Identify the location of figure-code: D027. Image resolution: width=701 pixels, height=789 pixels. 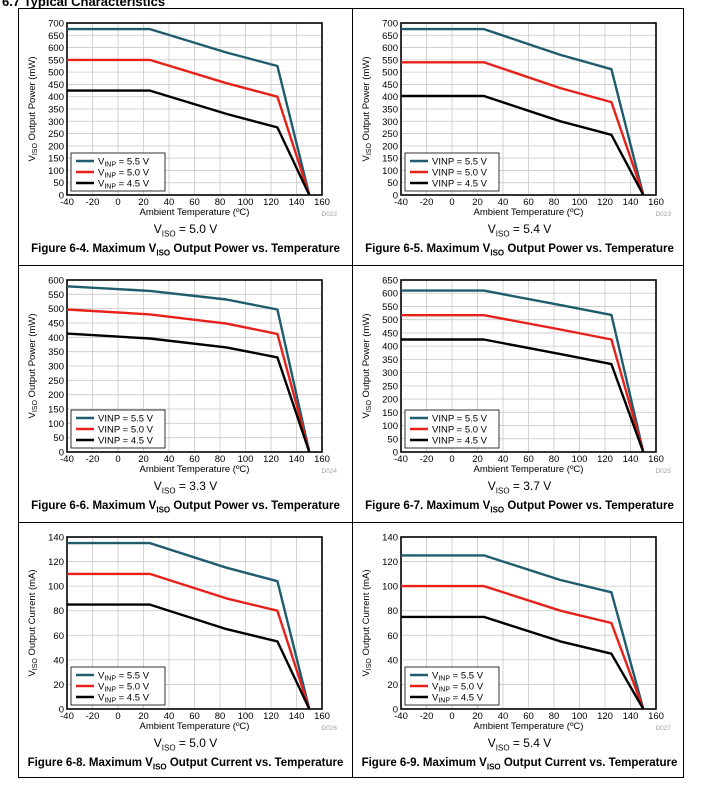
(663, 728).